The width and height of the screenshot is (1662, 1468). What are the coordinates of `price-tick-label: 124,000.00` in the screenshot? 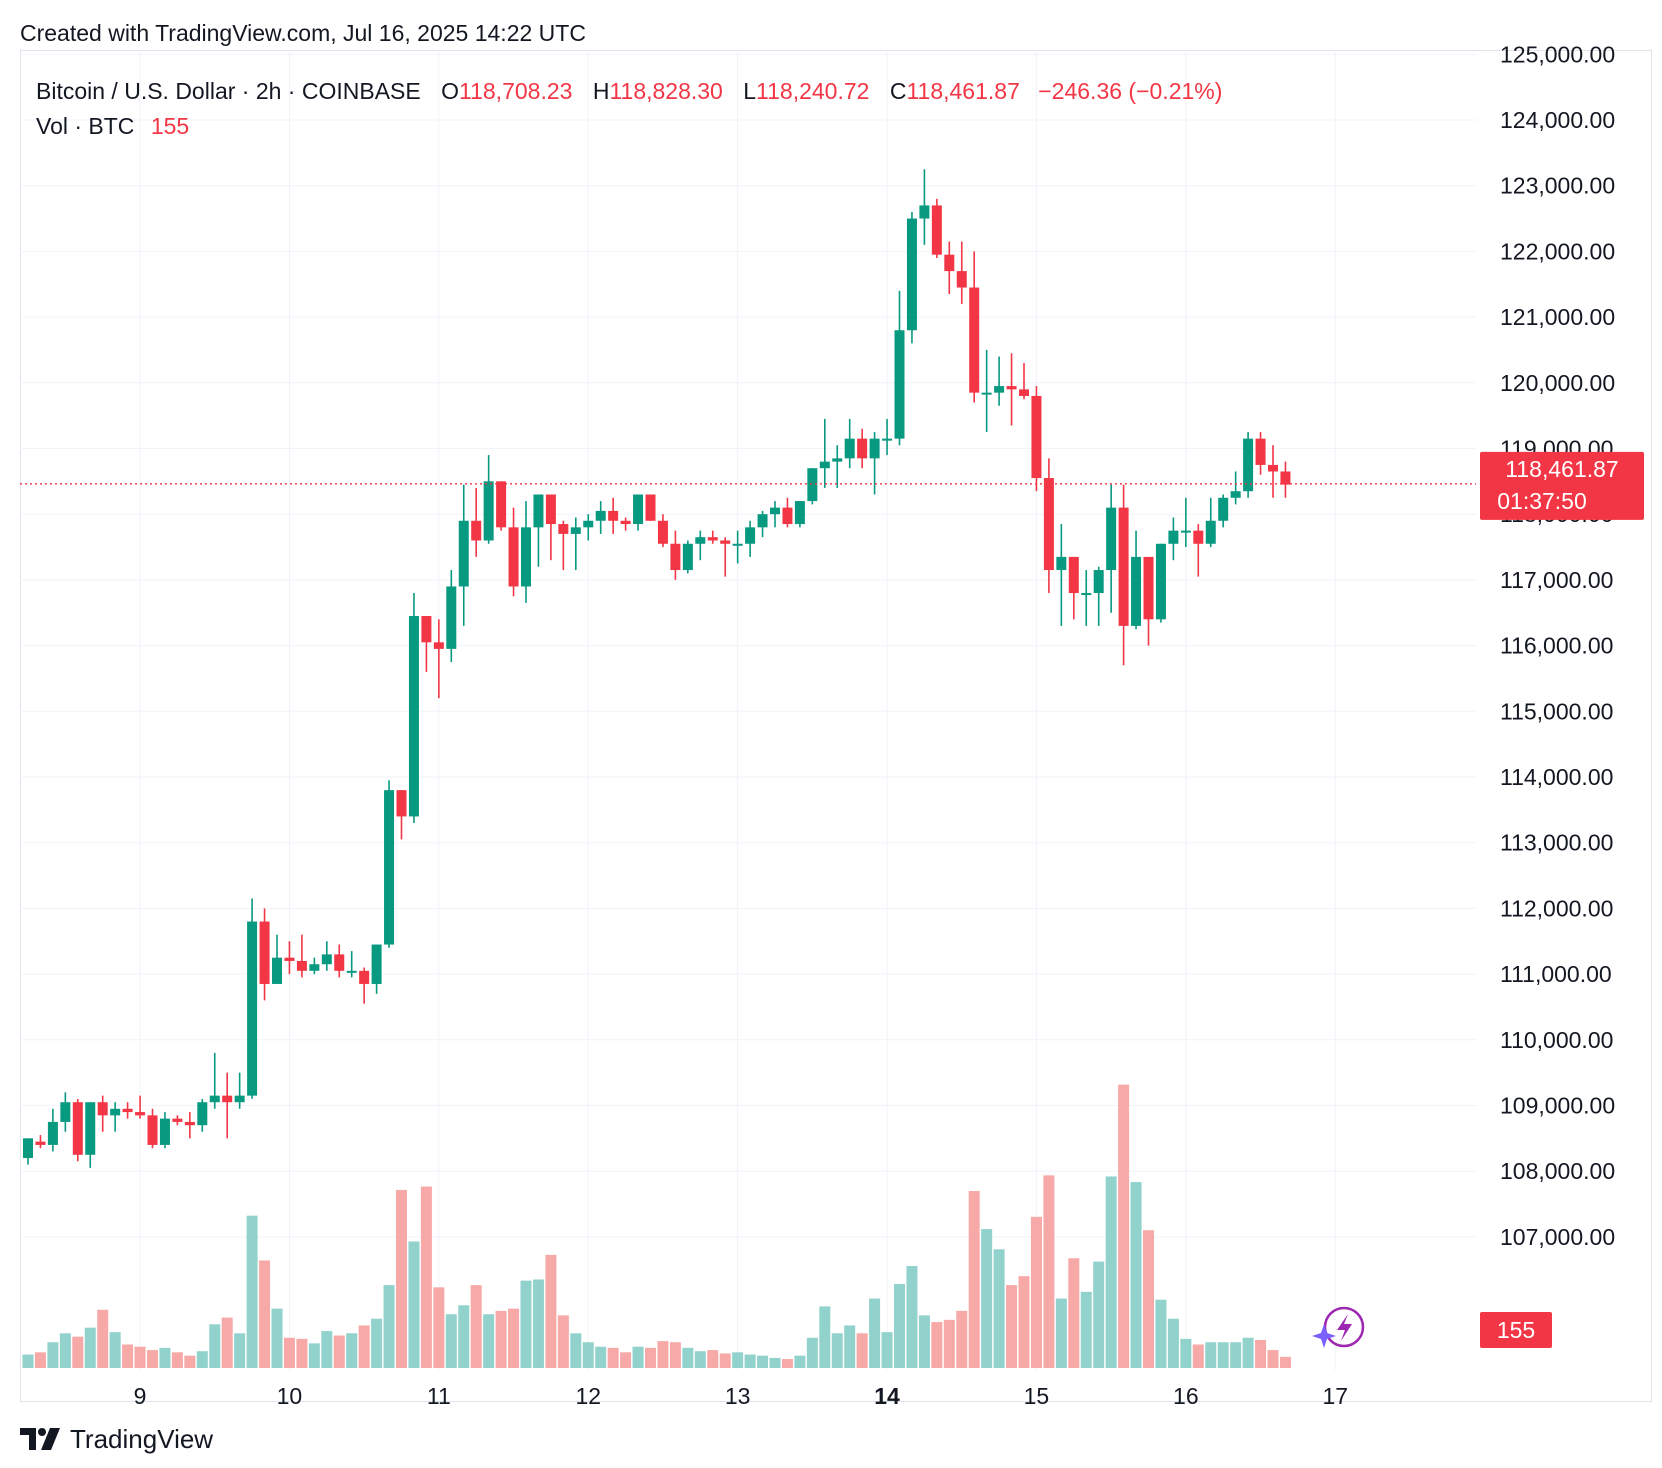 It's located at (1557, 120).